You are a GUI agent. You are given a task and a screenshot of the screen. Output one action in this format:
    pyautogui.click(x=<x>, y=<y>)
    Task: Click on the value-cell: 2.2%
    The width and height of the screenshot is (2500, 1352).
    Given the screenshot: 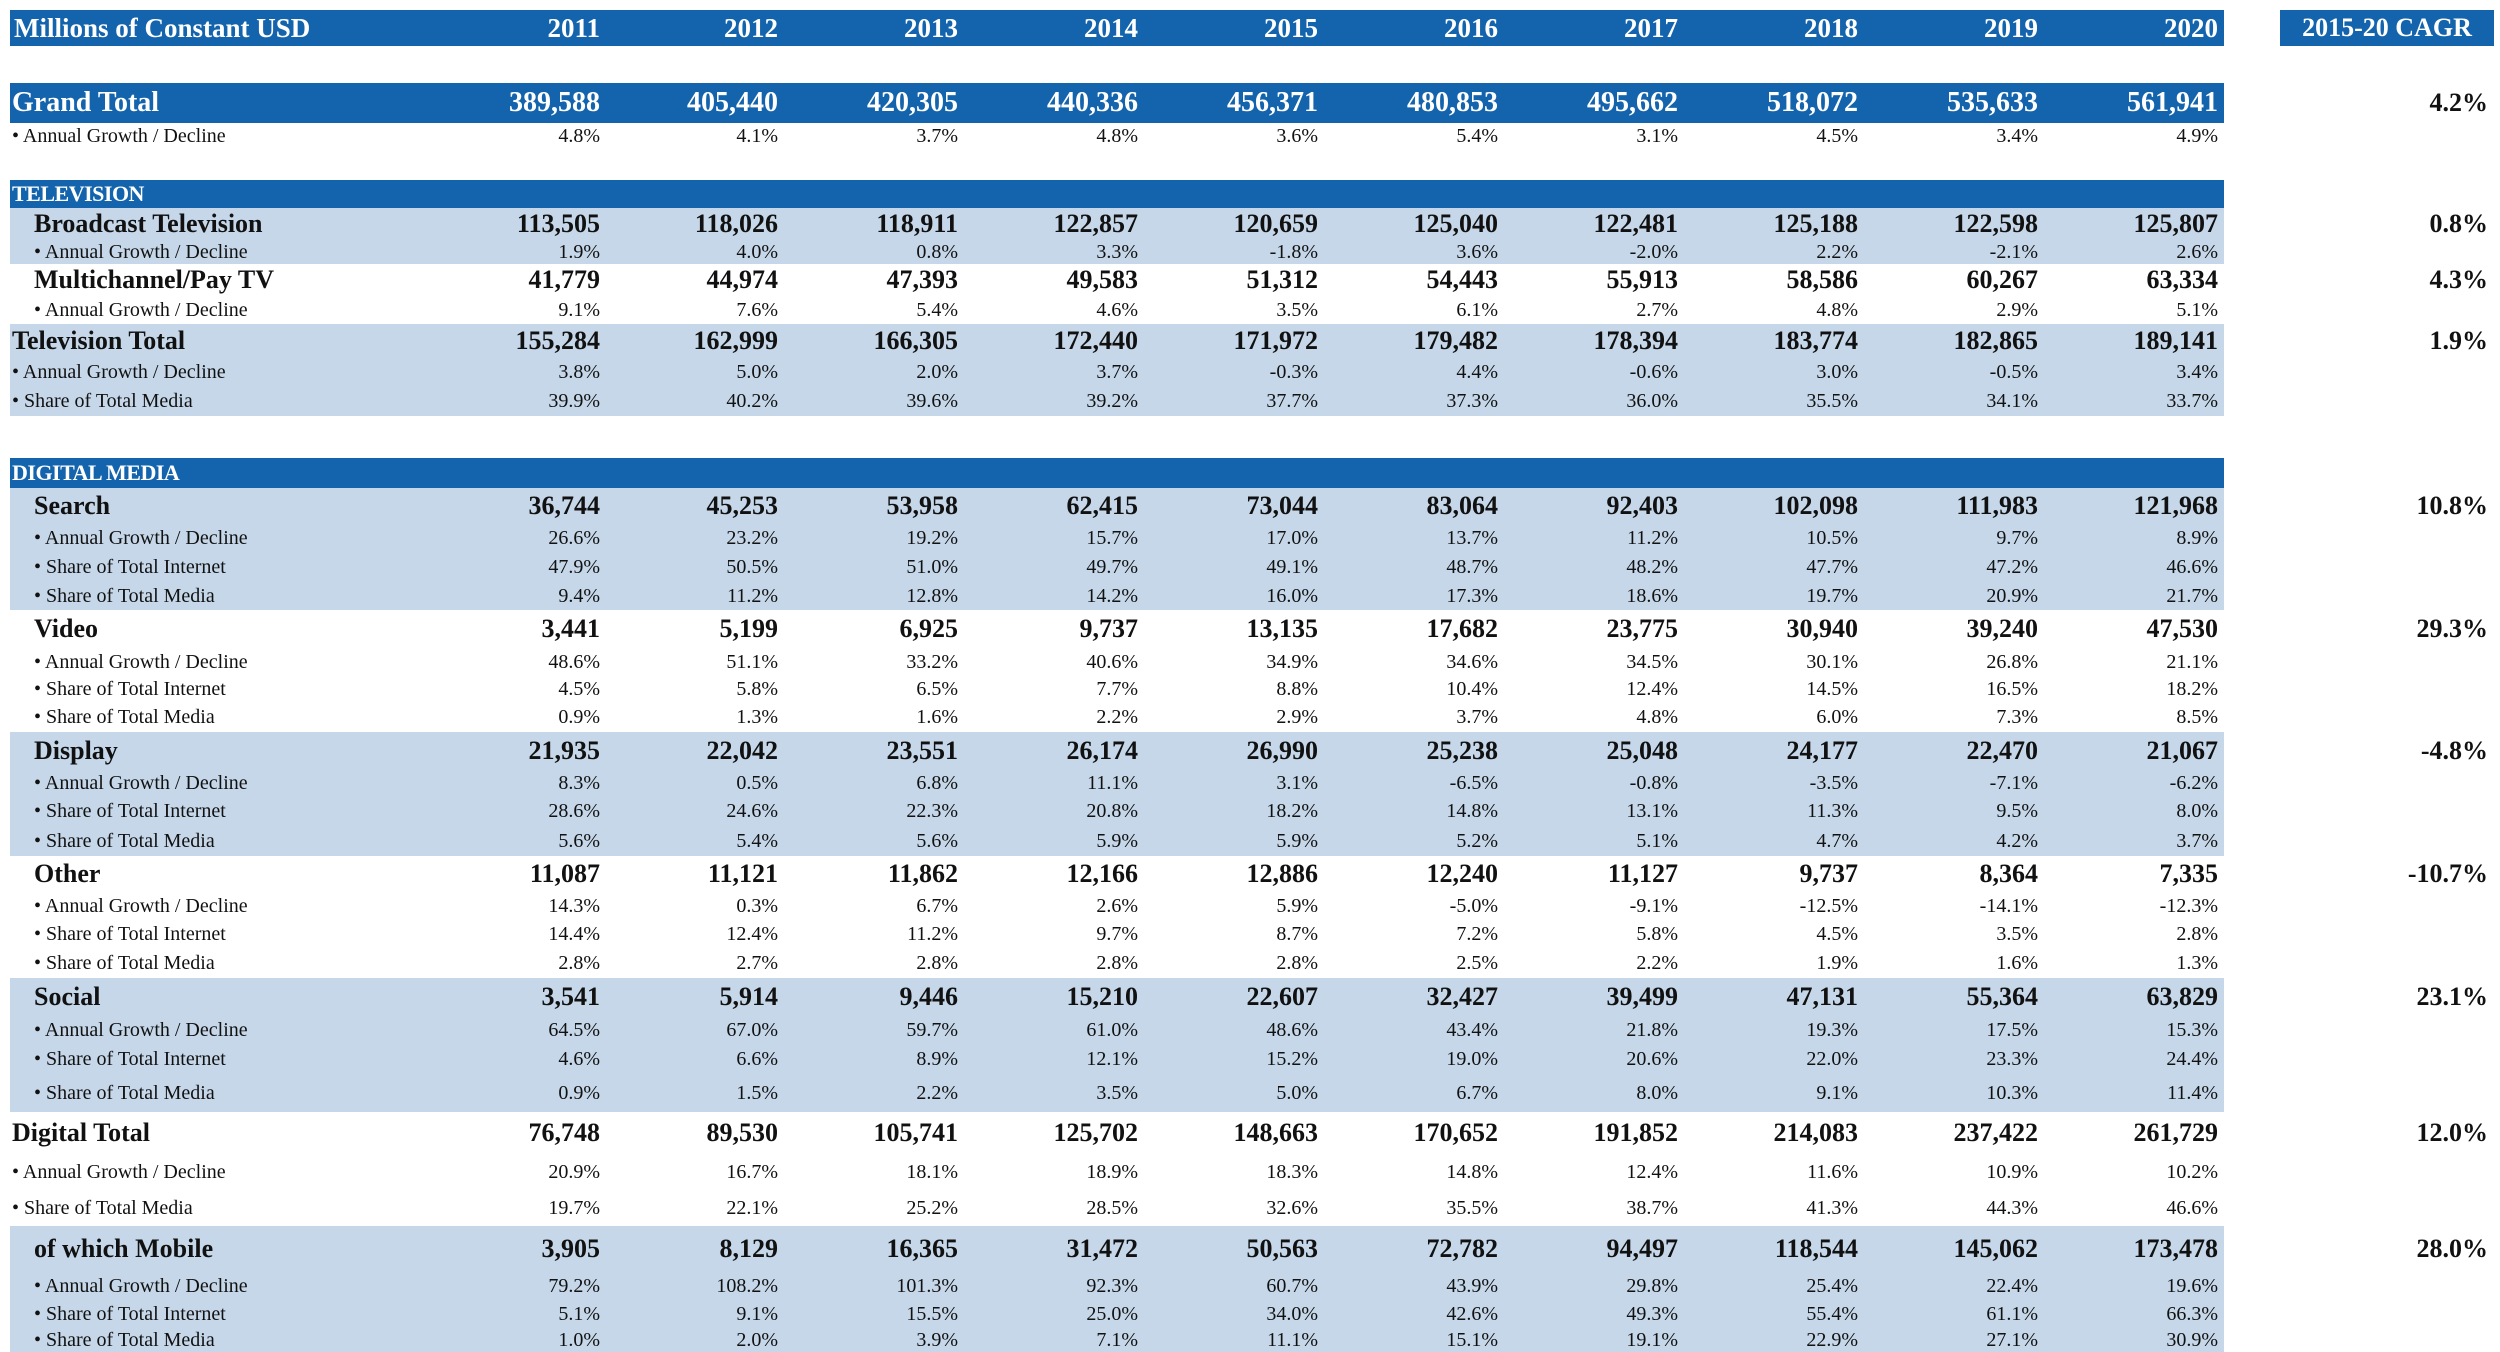 What is the action you would take?
    pyautogui.click(x=1657, y=962)
    